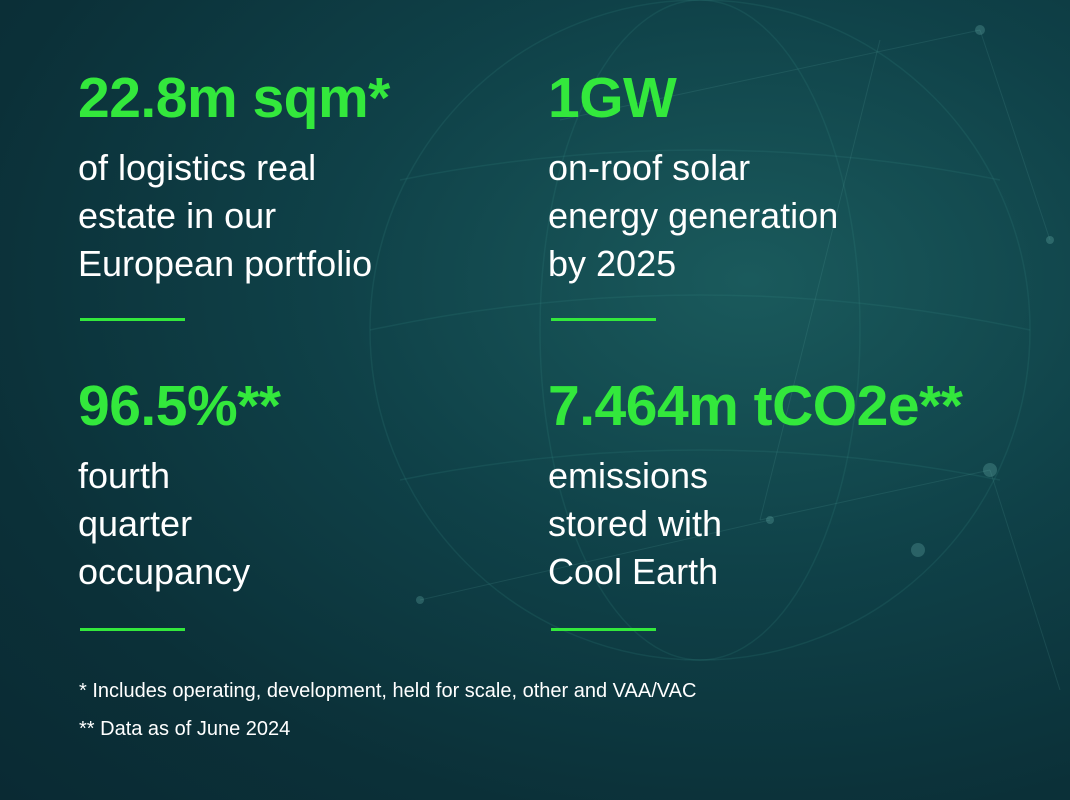 The width and height of the screenshot is (1070, 800). What do you see at coordinates (179, 406) in the screenshot?
I see `stat-value: 96.5%**` at bounding box center [179, 406].